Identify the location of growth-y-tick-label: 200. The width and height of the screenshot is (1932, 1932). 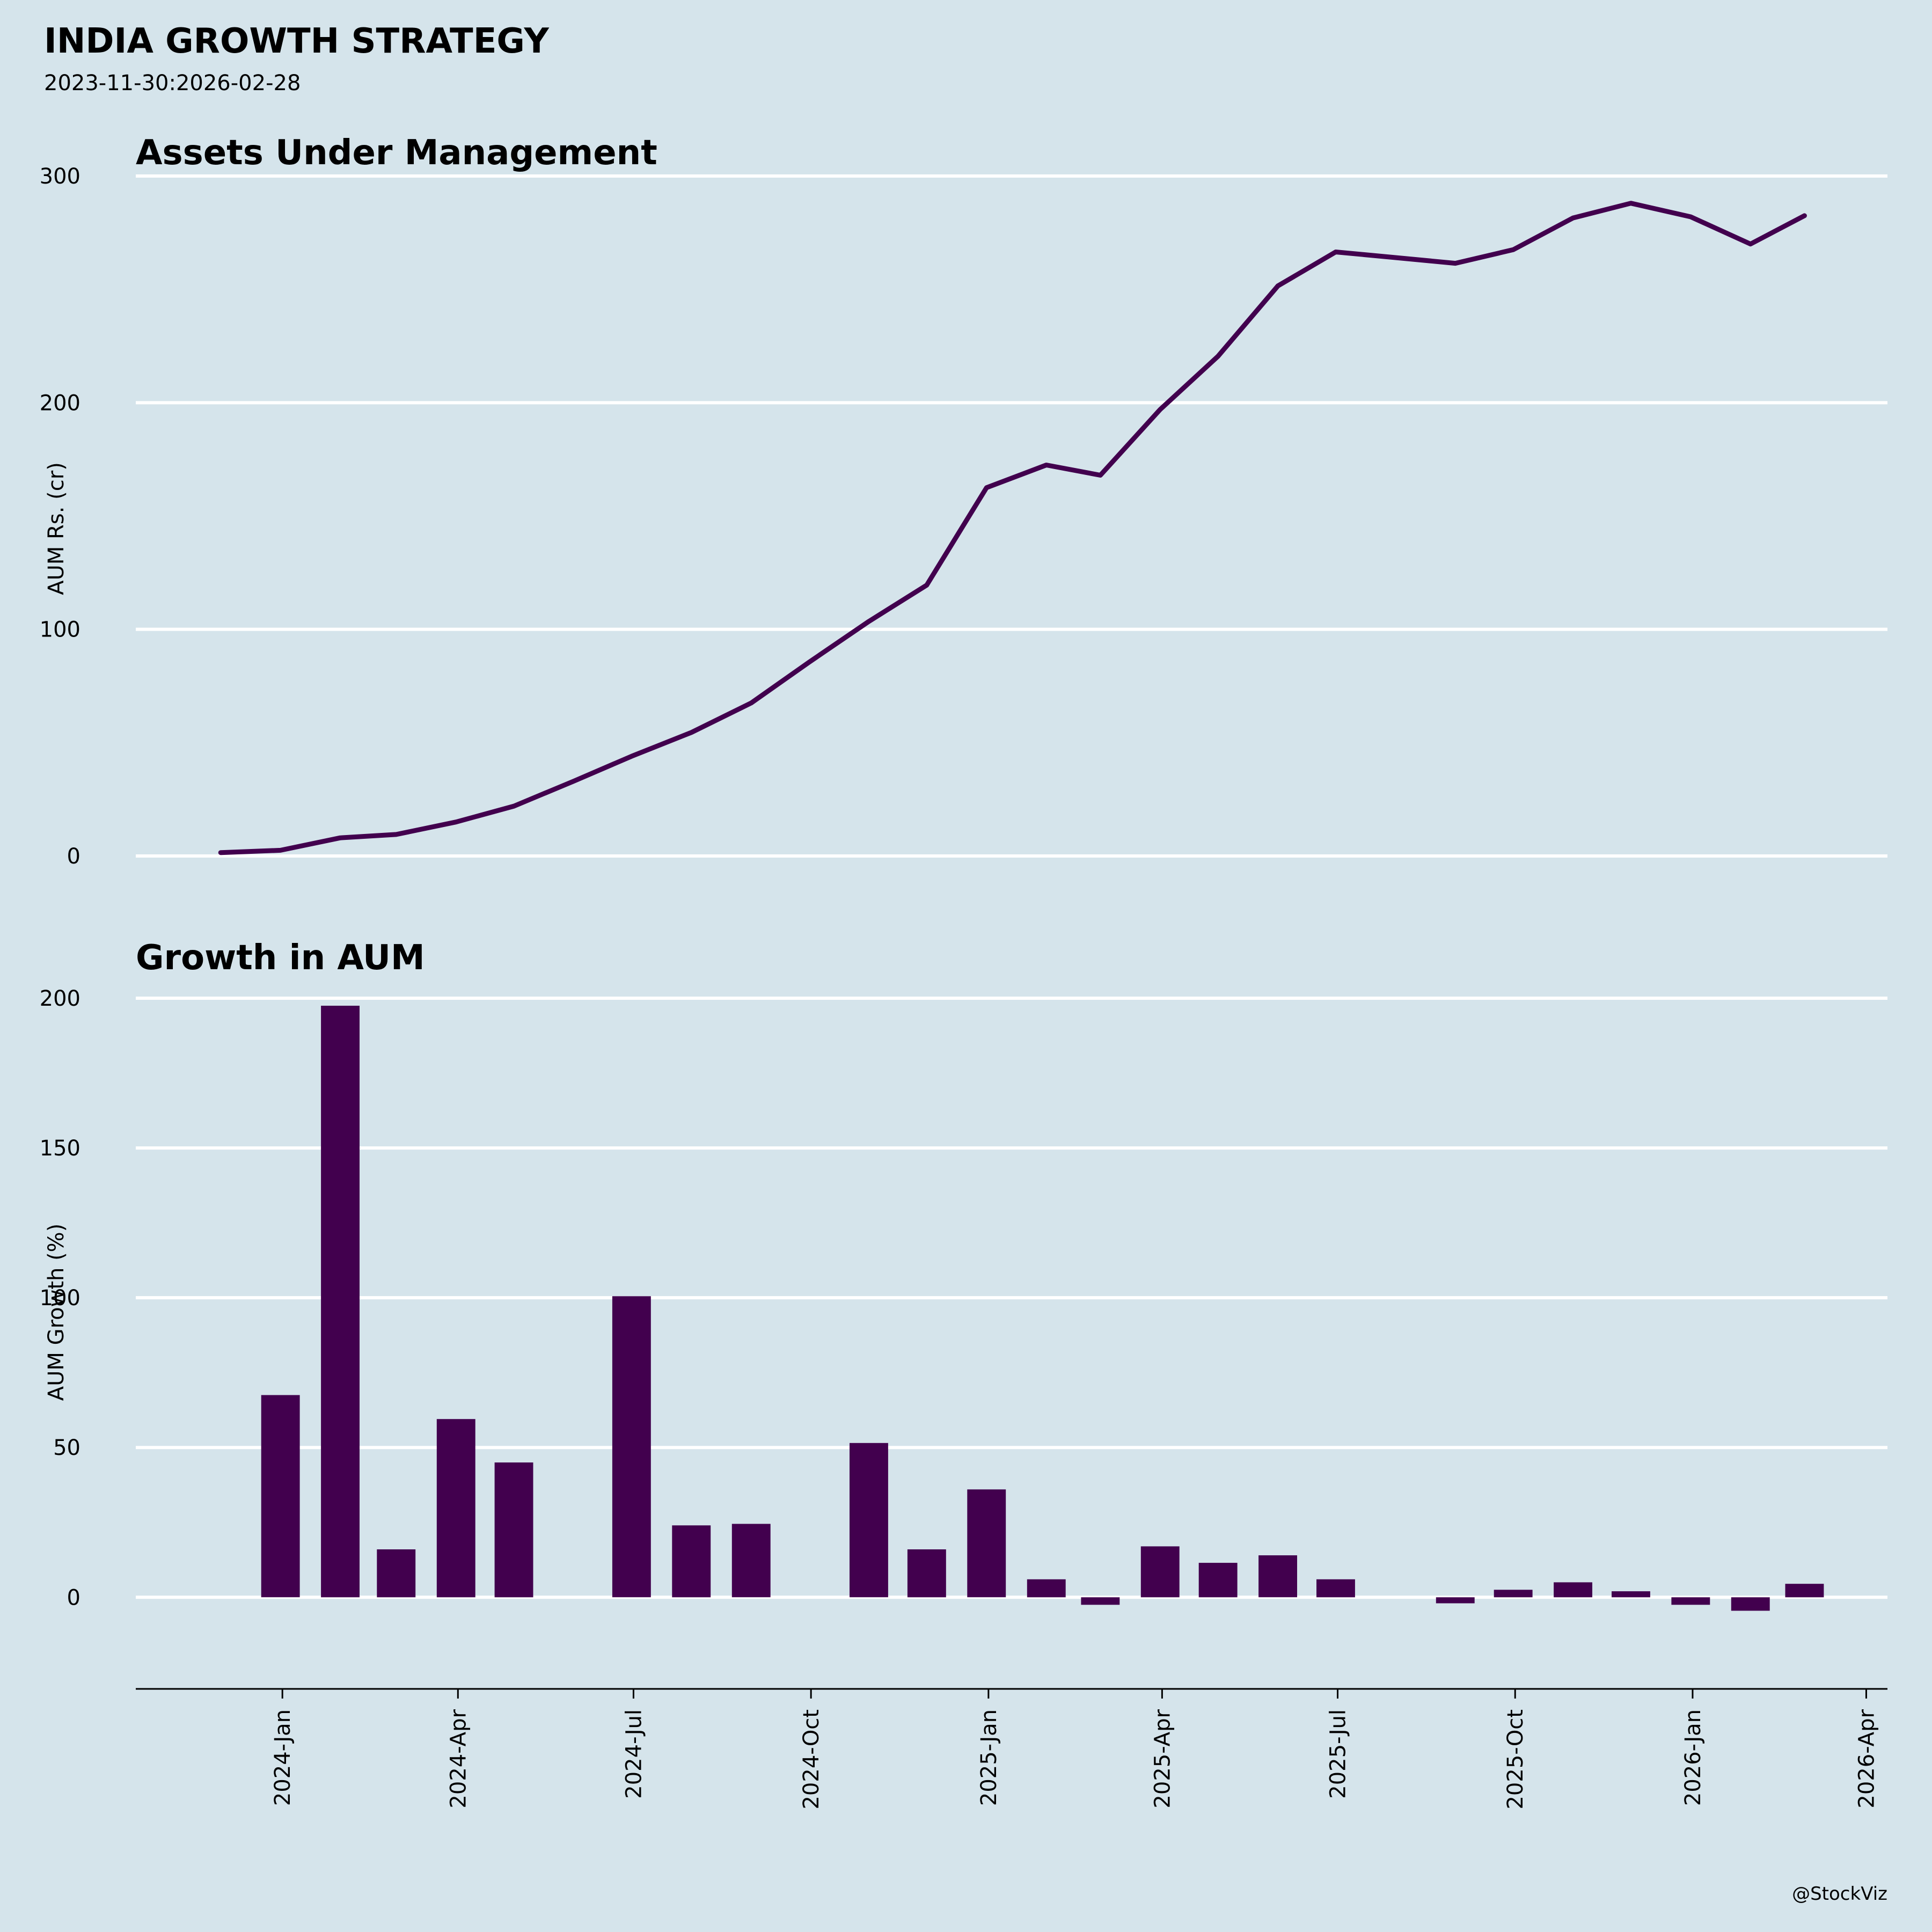
(60, 998).